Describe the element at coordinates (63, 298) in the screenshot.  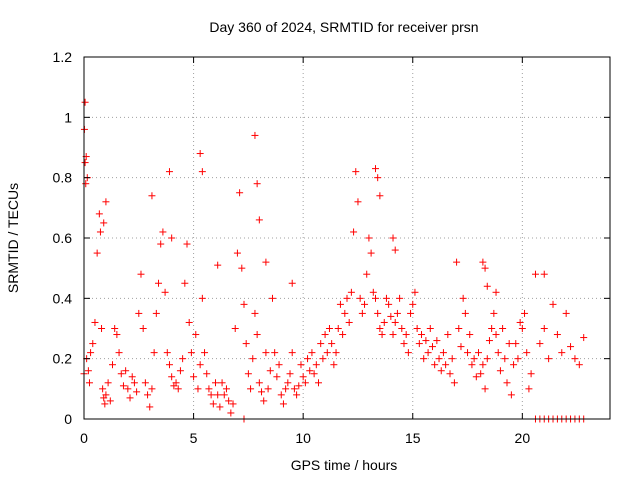
I see `y-tick-label: 0.4` at that location.